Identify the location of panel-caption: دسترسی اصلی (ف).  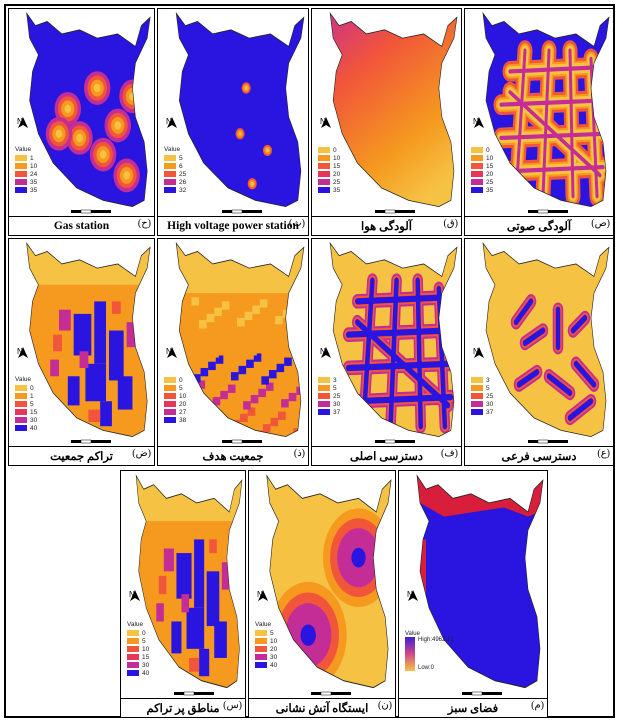
(386, 455).